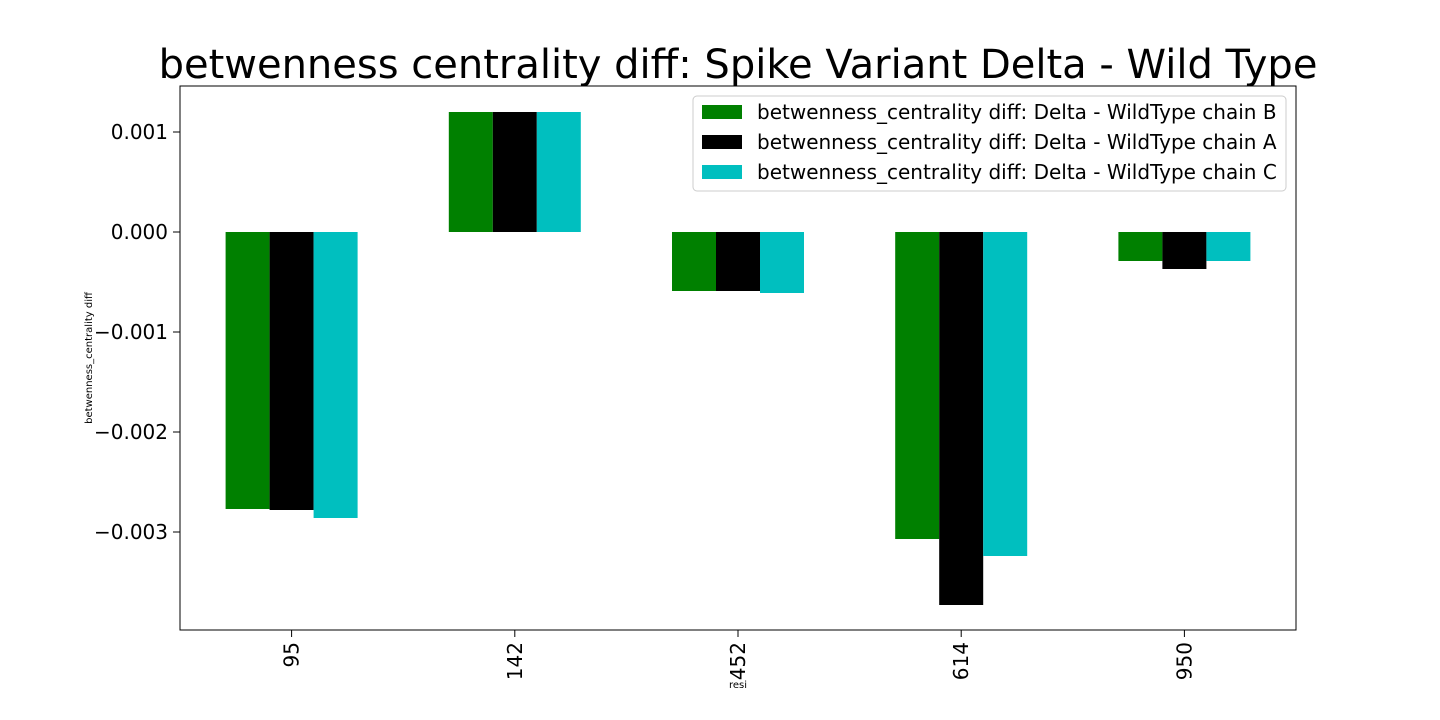 Image resolution: width=1440 pixels, height=720 pixels. I want to click on y-axis: 0.001 0.000 −0.001 −0.002 −0.003, so click(137, 332).